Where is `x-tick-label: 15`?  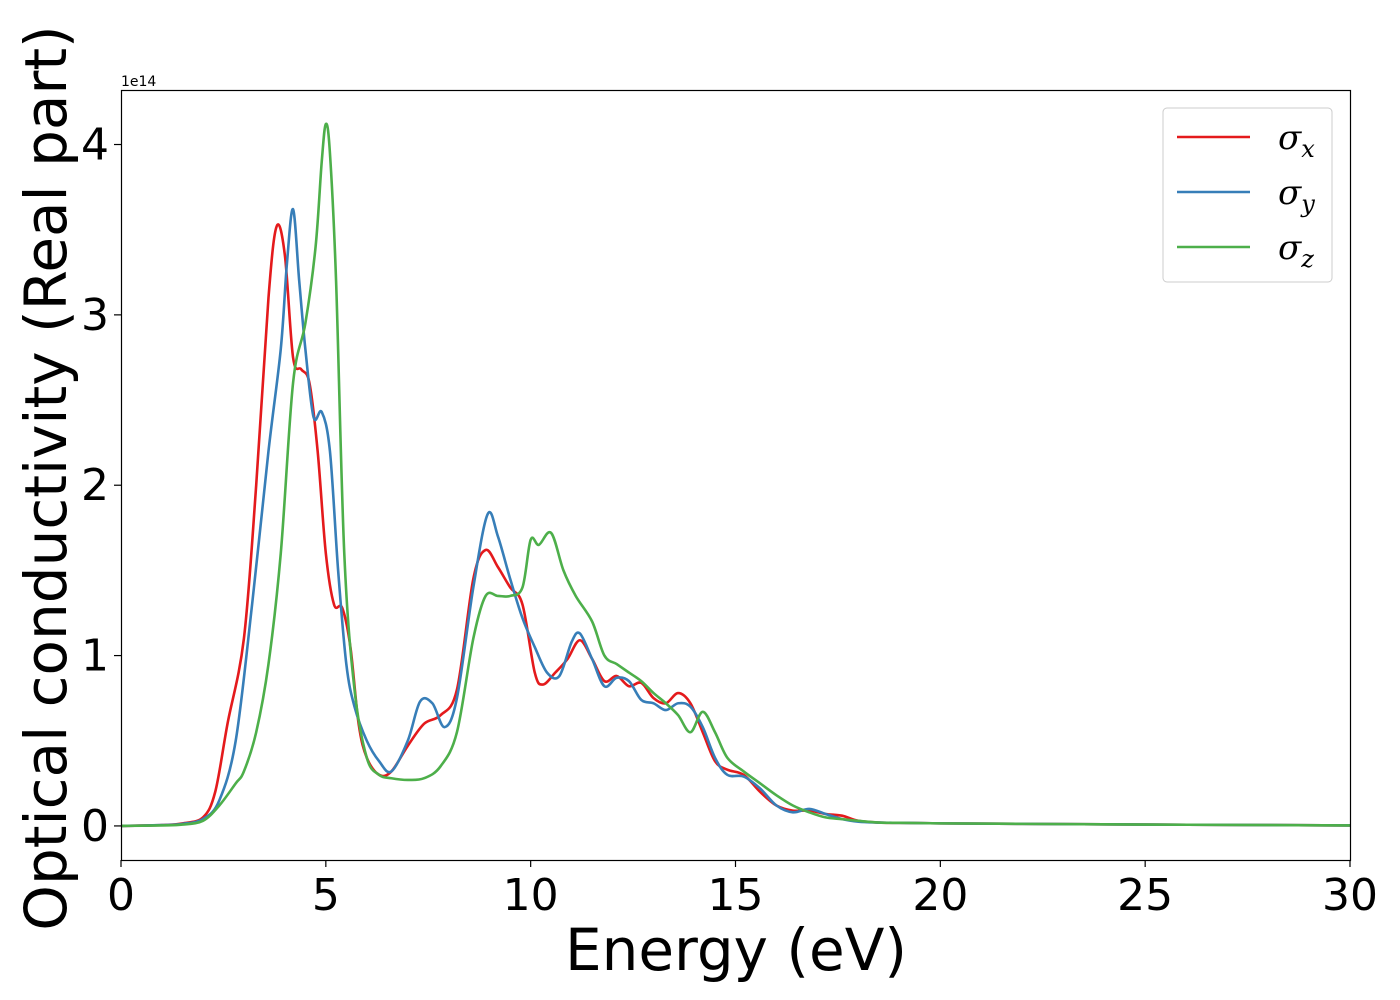 x-tick-label: 15 is located at coordinates (736, 895).